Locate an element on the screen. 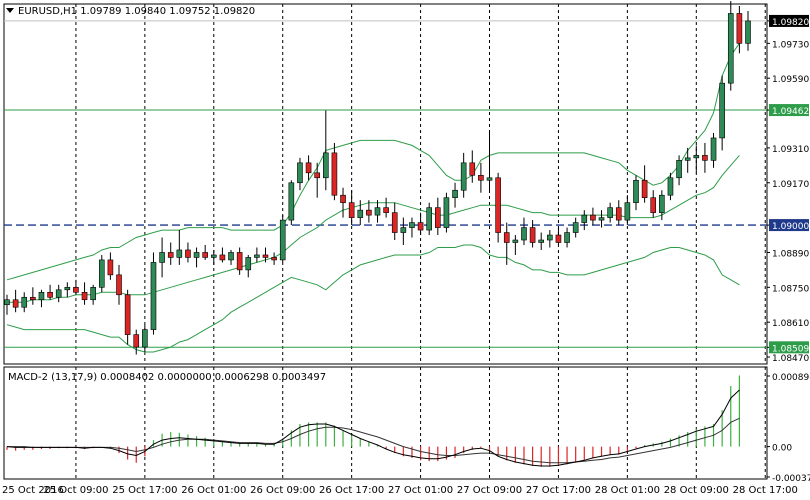 This screenshot has height=500, width=810. price-tick-label: 1.08610 is located at coordinates (790, 324).